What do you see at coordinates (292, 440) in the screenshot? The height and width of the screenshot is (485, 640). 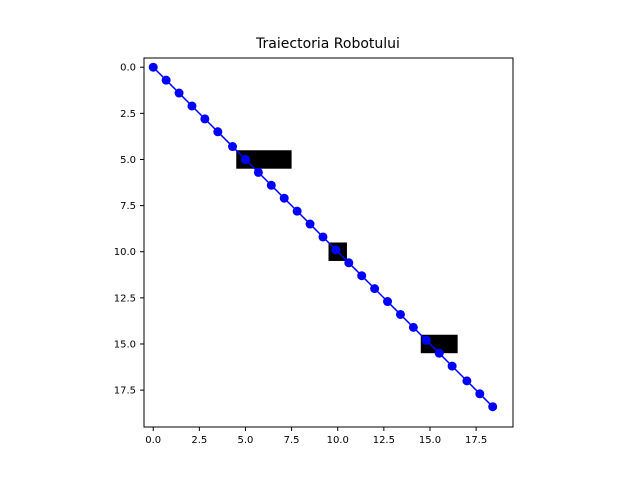 I see `x-tick-label: 7.5` at bounding box center [292, 440].